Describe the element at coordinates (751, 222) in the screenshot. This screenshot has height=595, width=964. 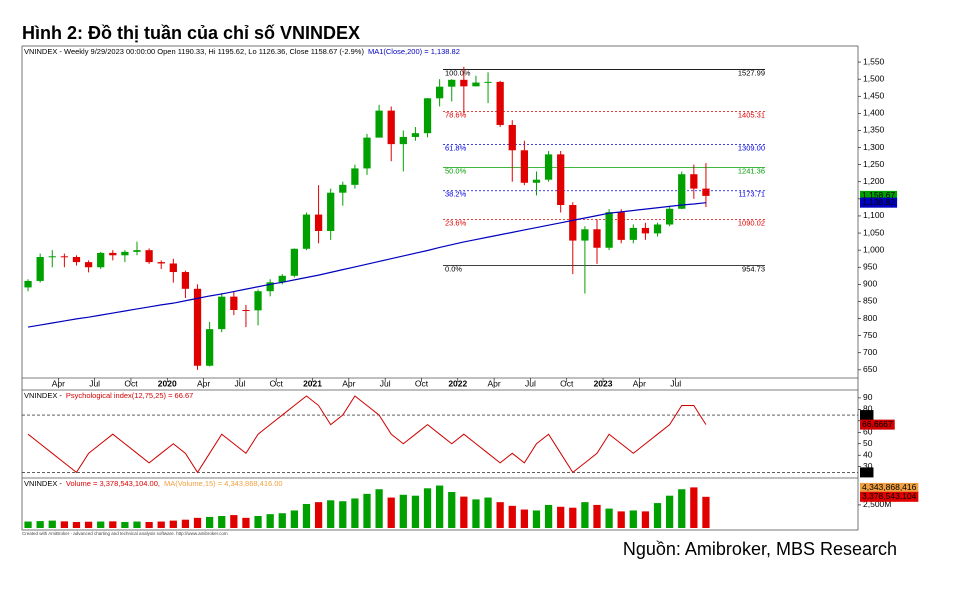
I see `fib-value: 1090.02` at that location.